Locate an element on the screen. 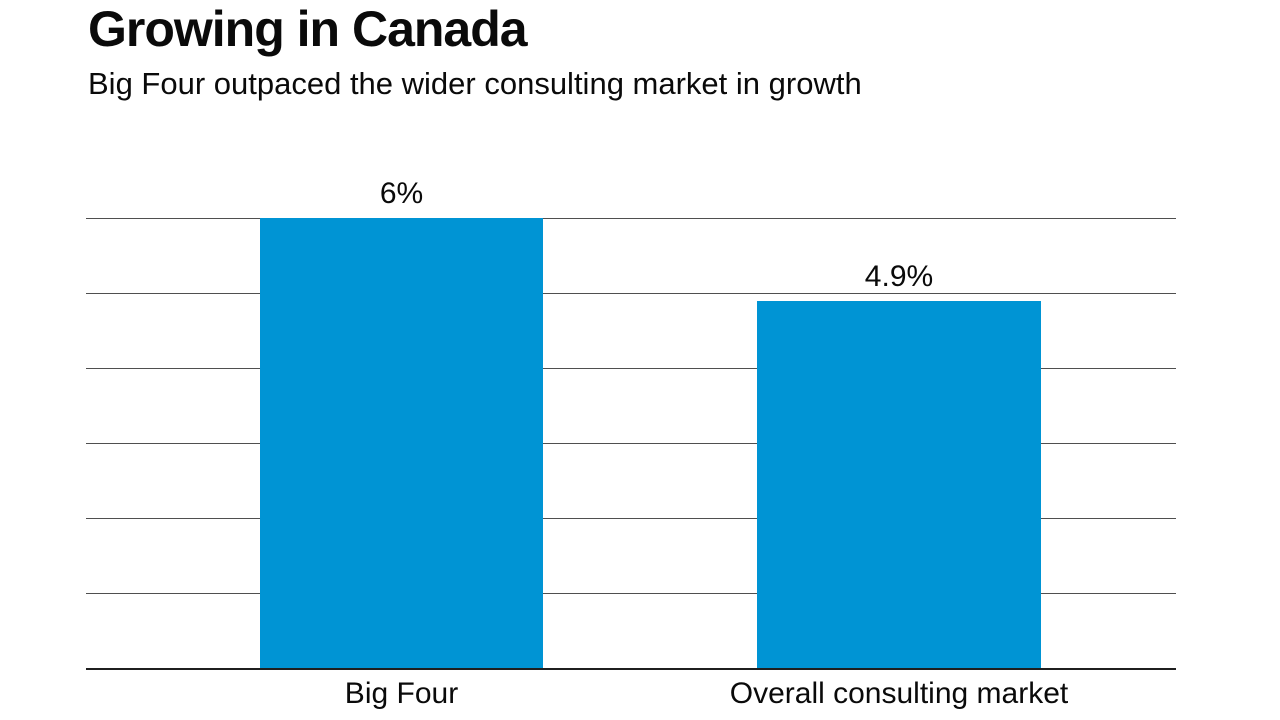 This screenshot has height=720, width=1280. bar-big-four is located at coordinates (401, 443).